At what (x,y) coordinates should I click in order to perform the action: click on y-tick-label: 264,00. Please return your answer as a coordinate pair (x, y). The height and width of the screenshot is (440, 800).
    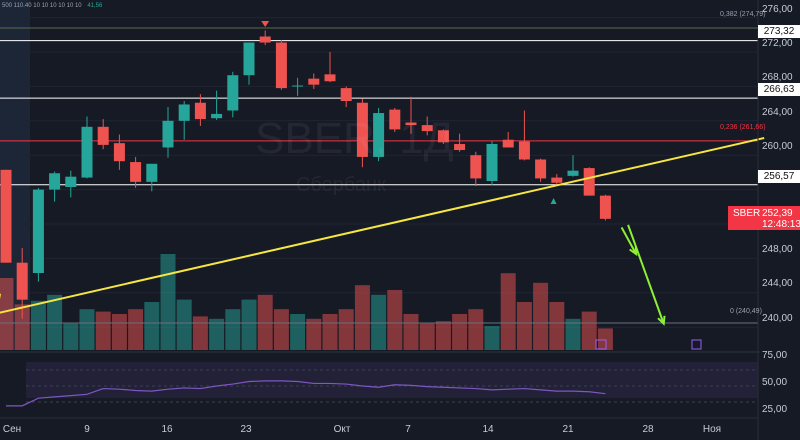
    Looking at the image, I should click on (777, 112).